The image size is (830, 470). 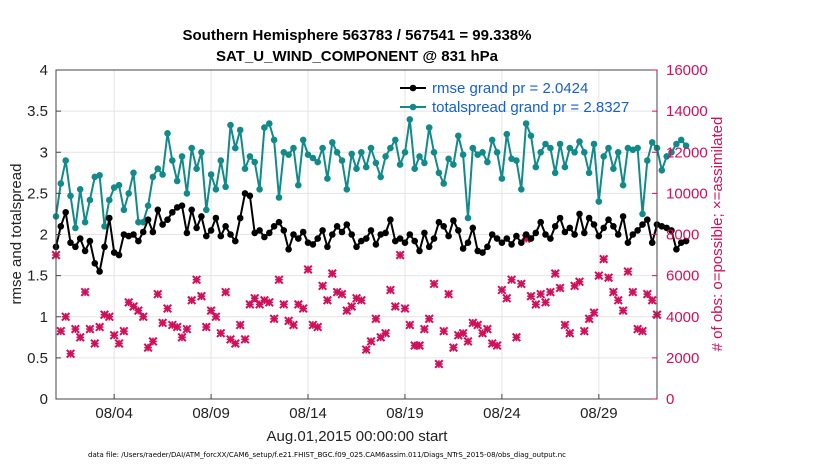 I want to click on chart-subtitle: SAT_U_WIND_COMPONENT @ 831 hPa, so click(x=357, y=56).